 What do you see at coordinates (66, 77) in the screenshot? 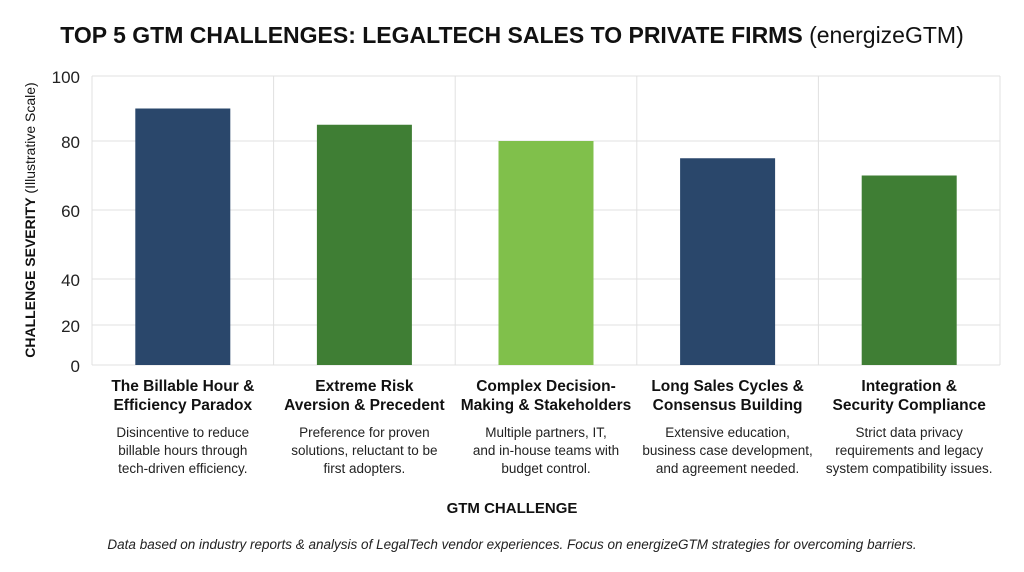
I see `y-tick-label: 100` at bounding box center [66, 77].